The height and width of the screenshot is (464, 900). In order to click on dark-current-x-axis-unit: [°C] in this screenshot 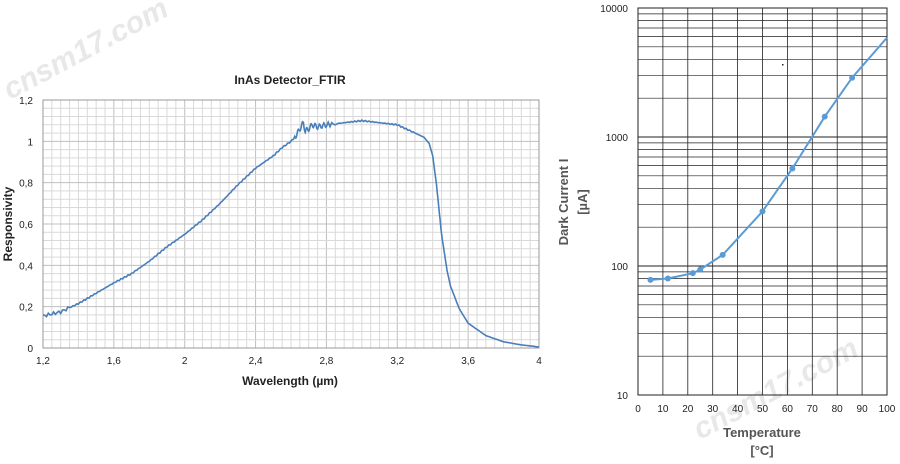, I will do `click(761, 450)`.